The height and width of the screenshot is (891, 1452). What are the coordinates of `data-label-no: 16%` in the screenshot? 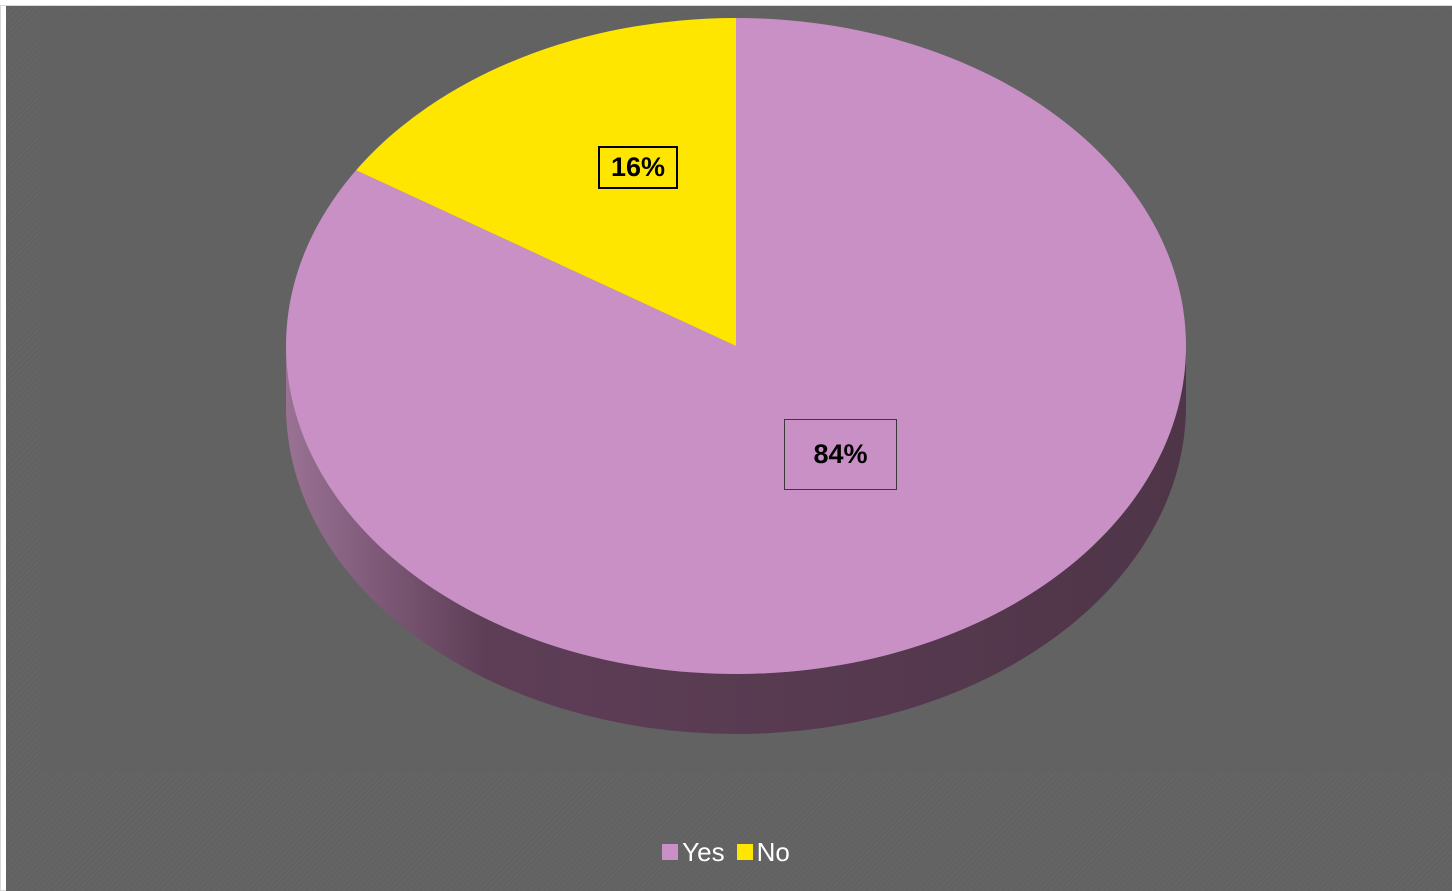 It's located at (638, 167).